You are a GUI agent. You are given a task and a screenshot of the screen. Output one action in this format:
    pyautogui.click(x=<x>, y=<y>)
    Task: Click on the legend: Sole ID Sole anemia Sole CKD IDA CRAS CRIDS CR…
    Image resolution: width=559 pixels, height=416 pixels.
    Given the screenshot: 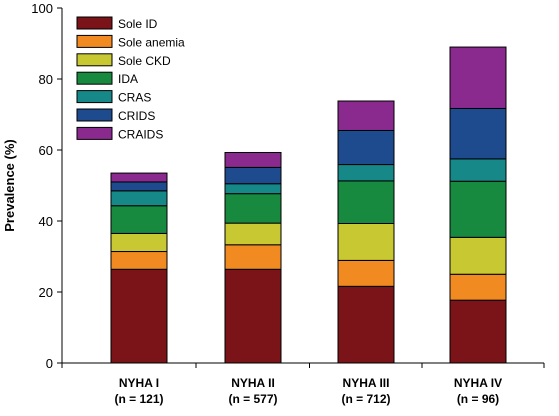 What is the action you would take?
    pyautogui.click(x=130, y=78)
    